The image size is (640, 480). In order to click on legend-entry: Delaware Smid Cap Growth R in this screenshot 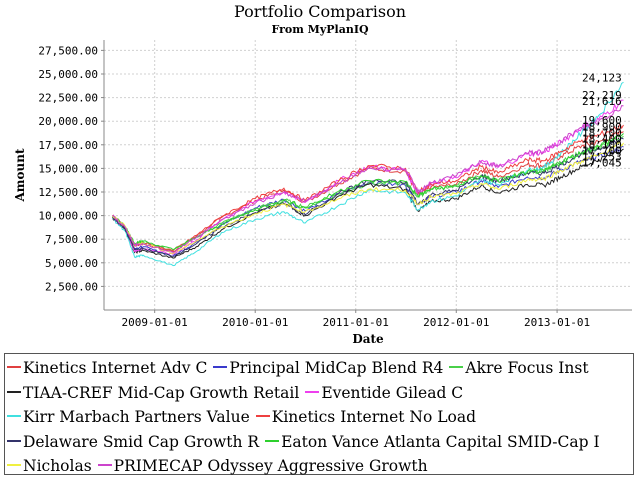, I will do `click(133, 442)`.